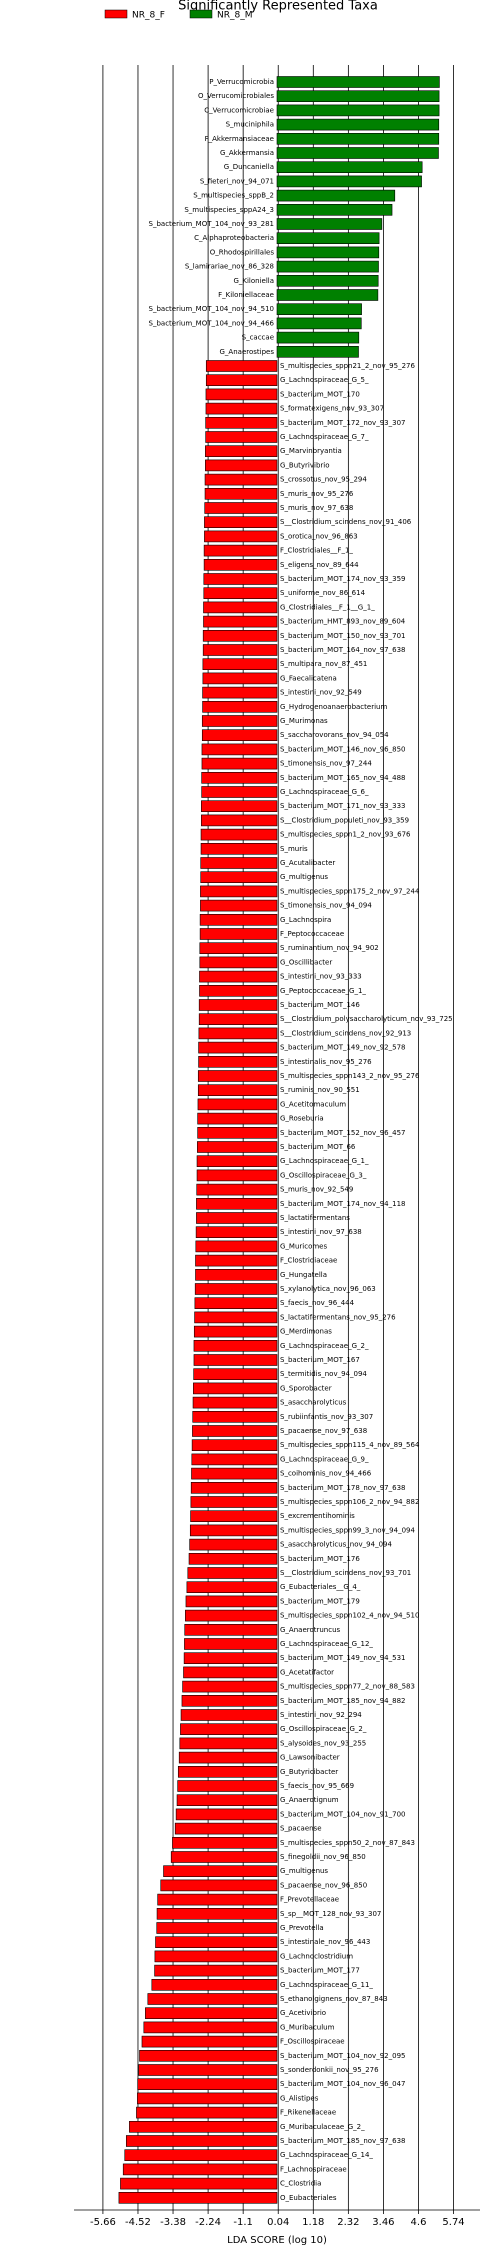  What do you see at coordinates (201, 14) in the screenshot?
I see `legend-swatch` at bounding box center [201, 14].